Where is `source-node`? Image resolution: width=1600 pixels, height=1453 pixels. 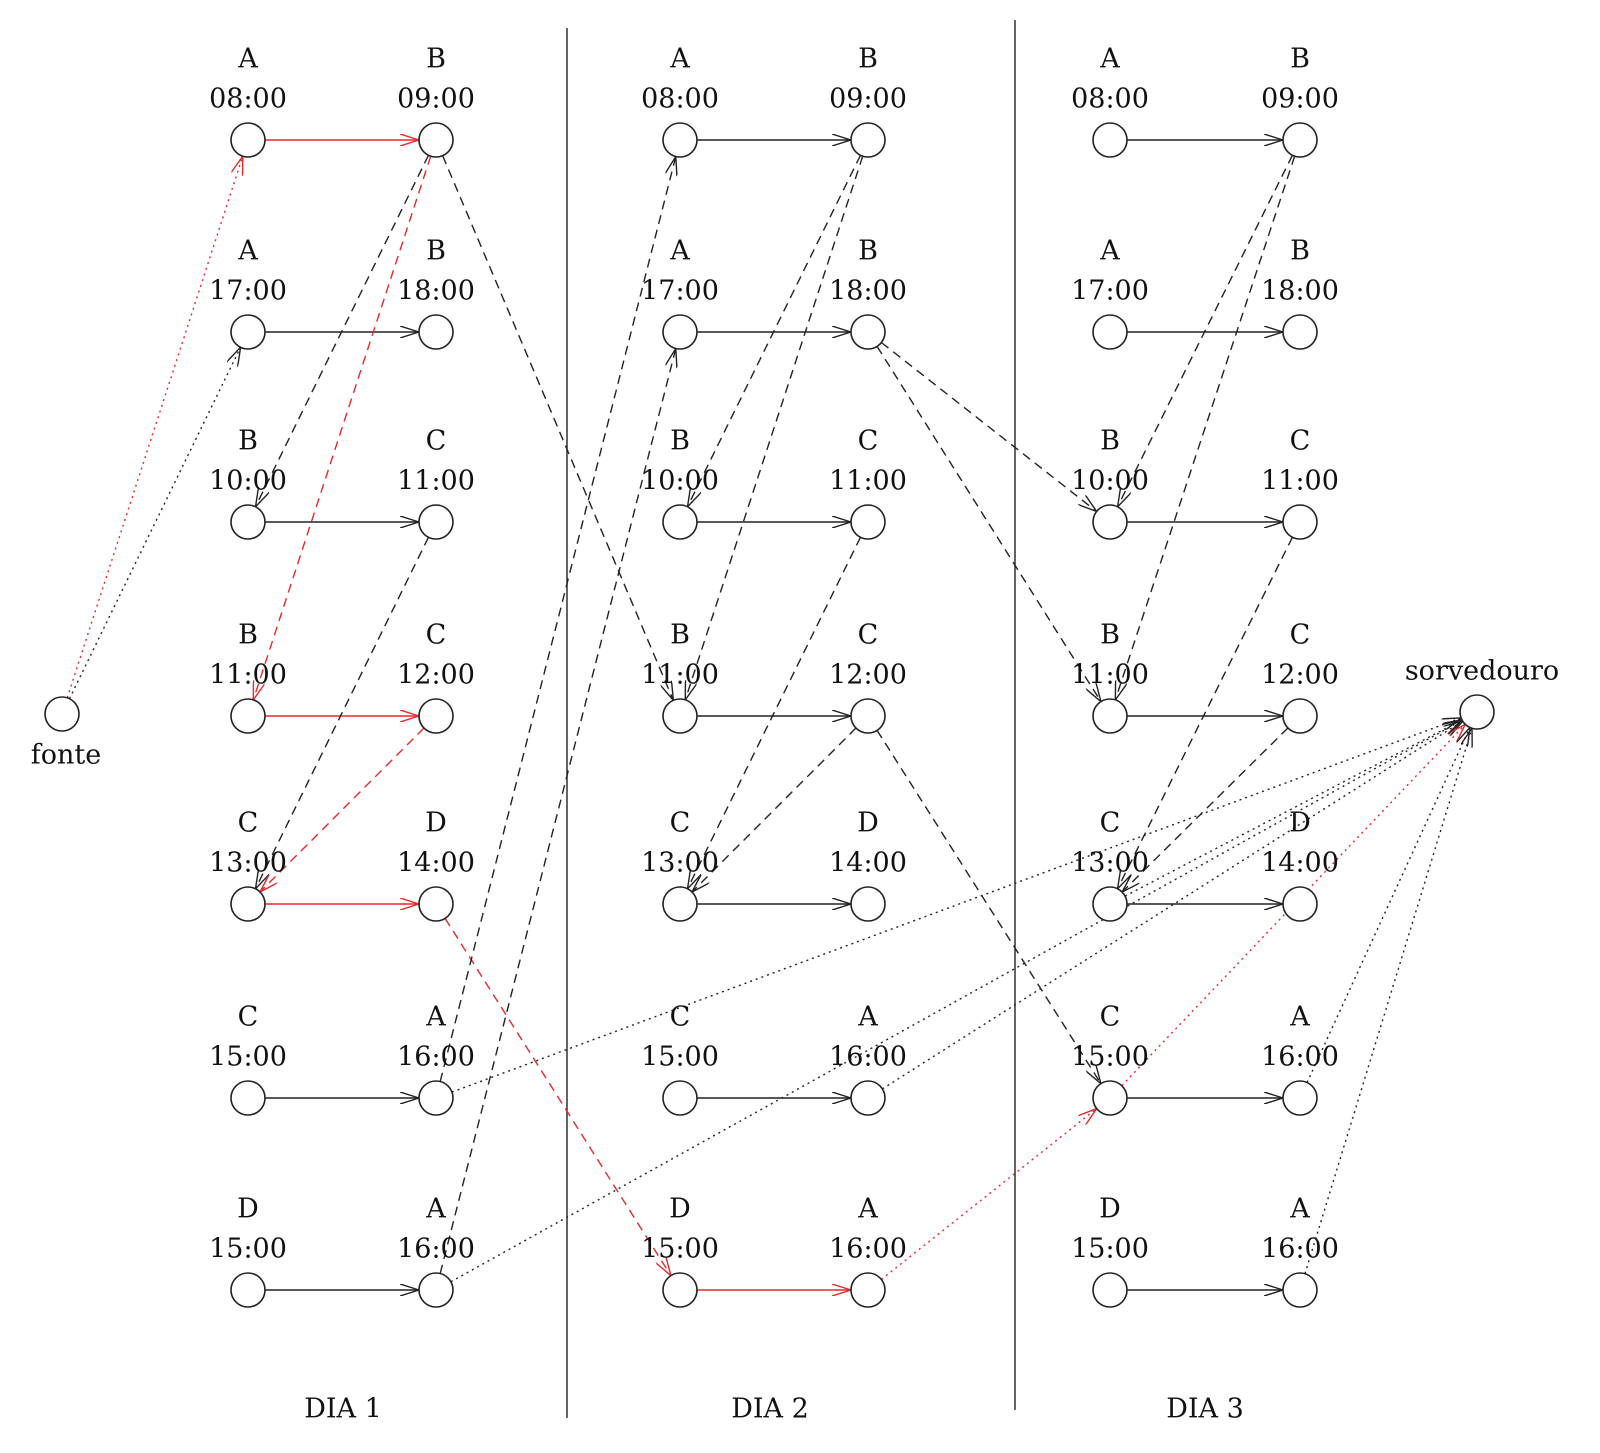
source-node is located at coordinates (62, 714).